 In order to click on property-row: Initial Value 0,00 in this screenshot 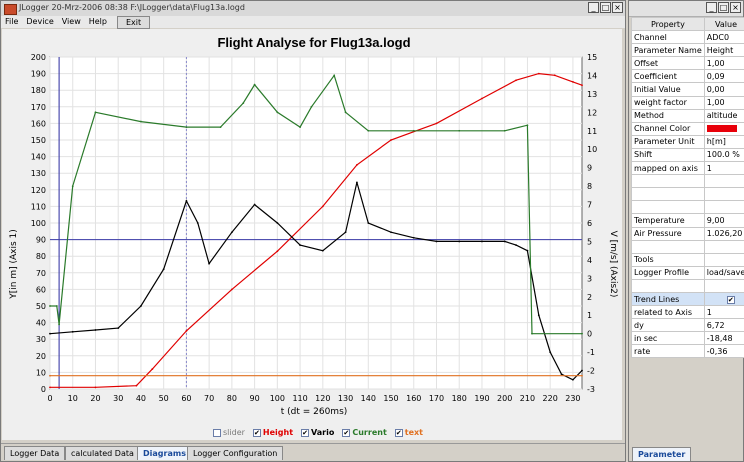, I will do `click(687, 89)`.